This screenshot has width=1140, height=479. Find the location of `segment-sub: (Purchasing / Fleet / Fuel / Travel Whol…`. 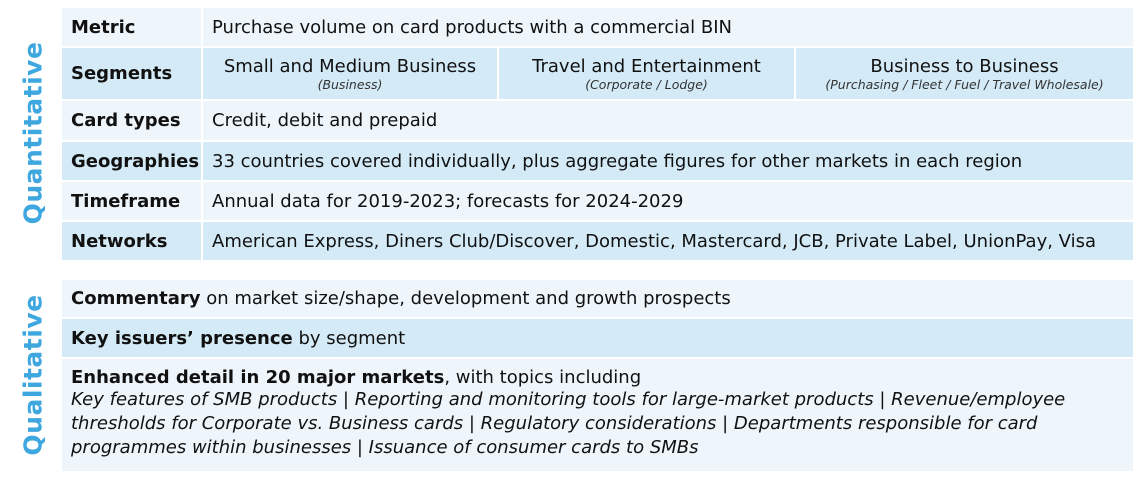

segment-sub: (Purchasing / Fleet / Fuel / Travel Whol… is located at coordinates (964, 84).